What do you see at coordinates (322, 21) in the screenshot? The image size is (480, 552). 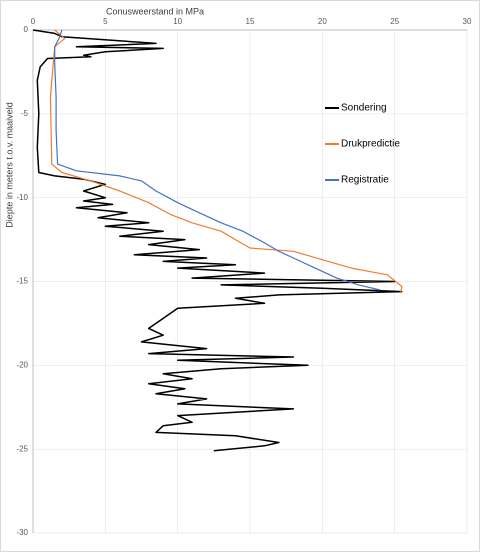 I see `x-tick-label: 20` at bounding box center [322, 21].